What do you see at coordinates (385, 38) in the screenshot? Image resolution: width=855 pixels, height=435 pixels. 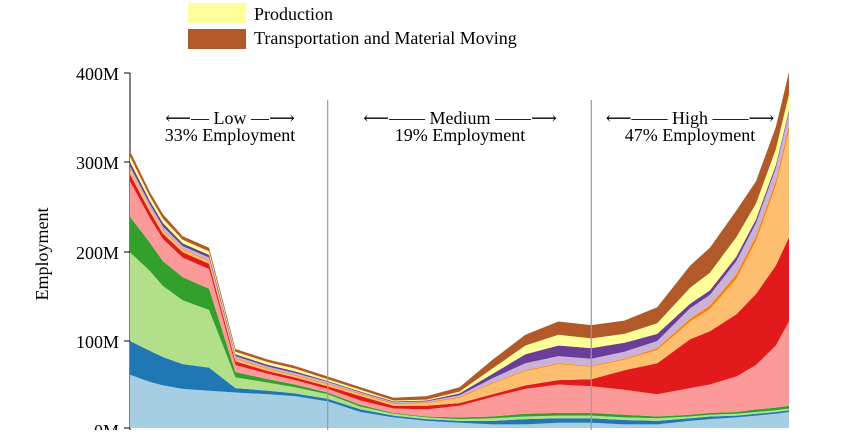 I see `legend-label-transportation: Transportation and Material Moving` at bounding box center [385, 38].